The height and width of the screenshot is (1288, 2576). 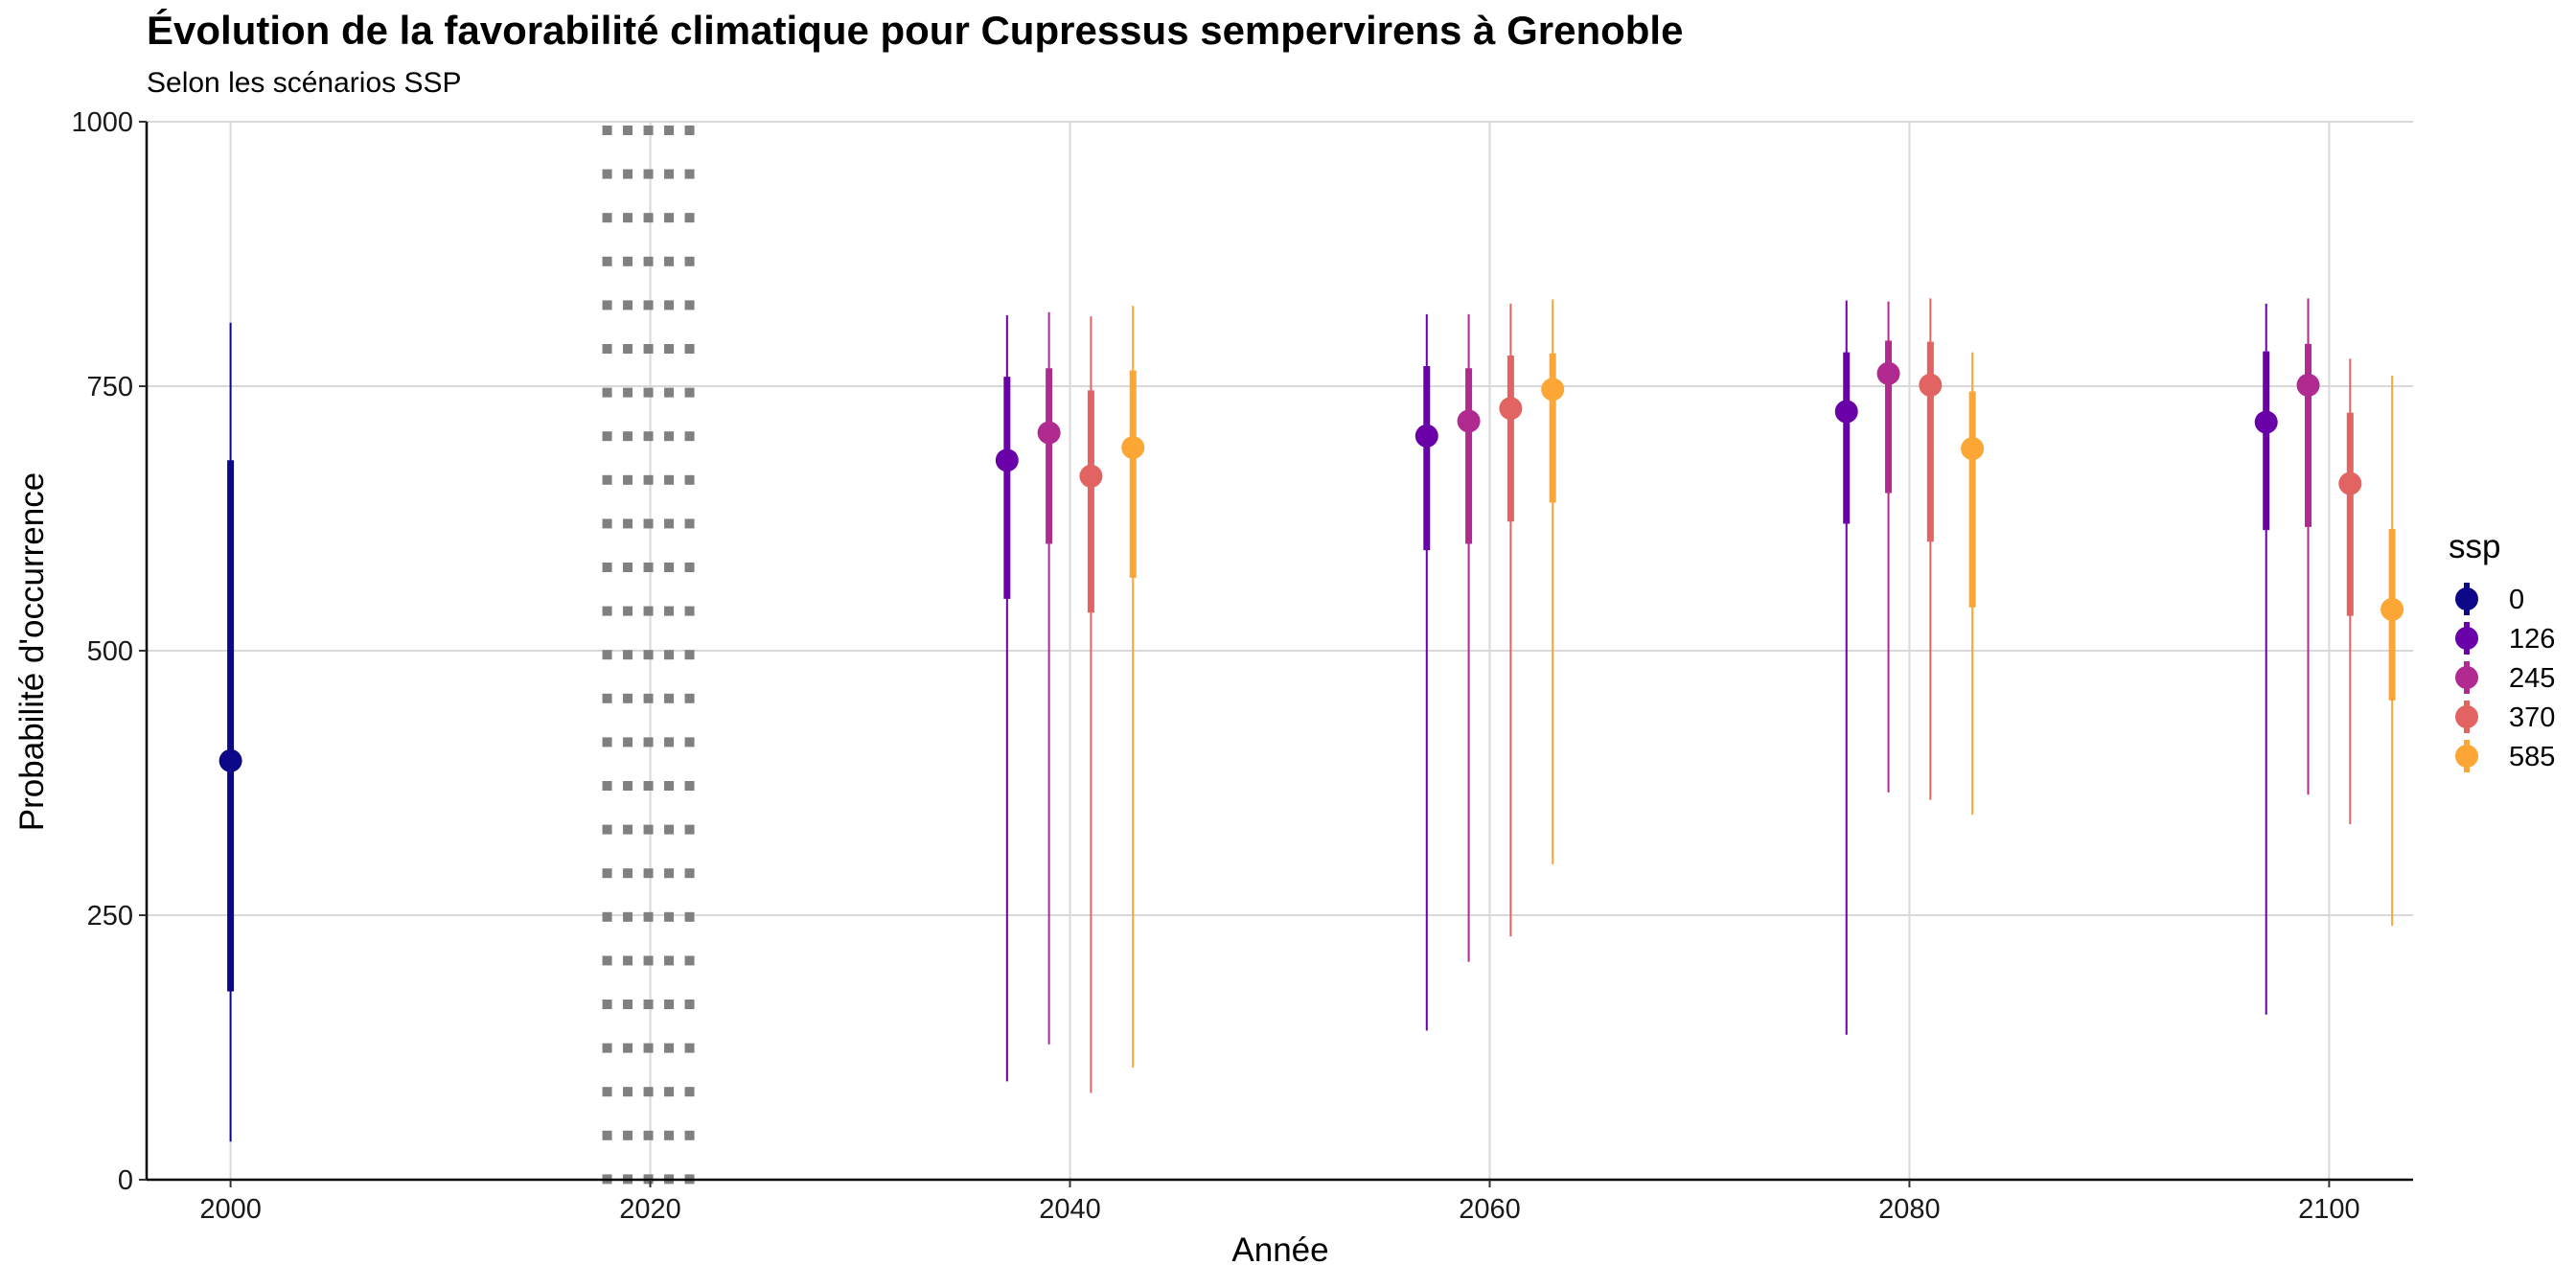 What do you see at coordinates (110, 916) in the screenshot?
I see `y-tick-label: 250` at bounding box center [110, 916].